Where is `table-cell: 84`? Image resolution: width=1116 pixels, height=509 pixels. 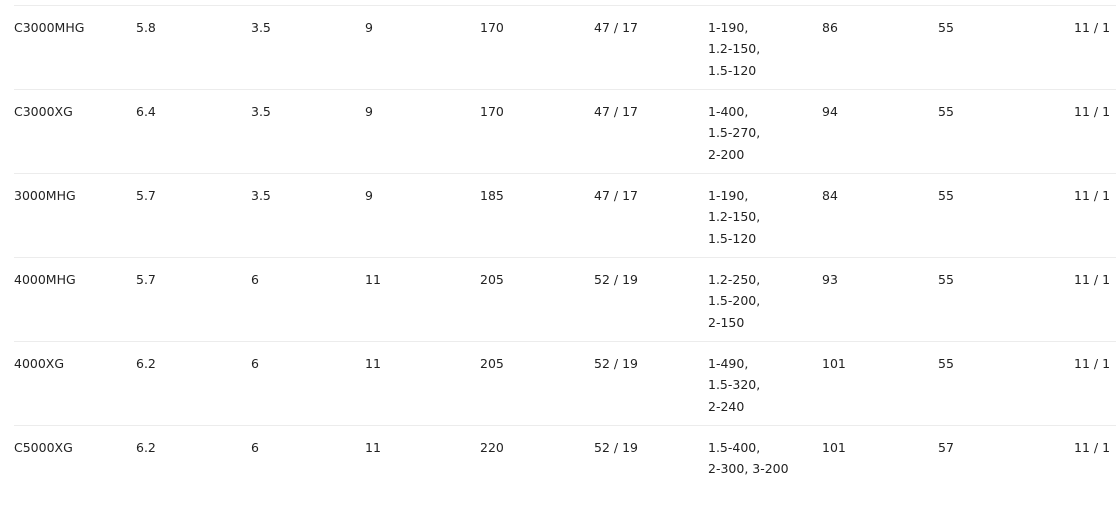
table-cell: 84 is located at coordinates (830, 195).